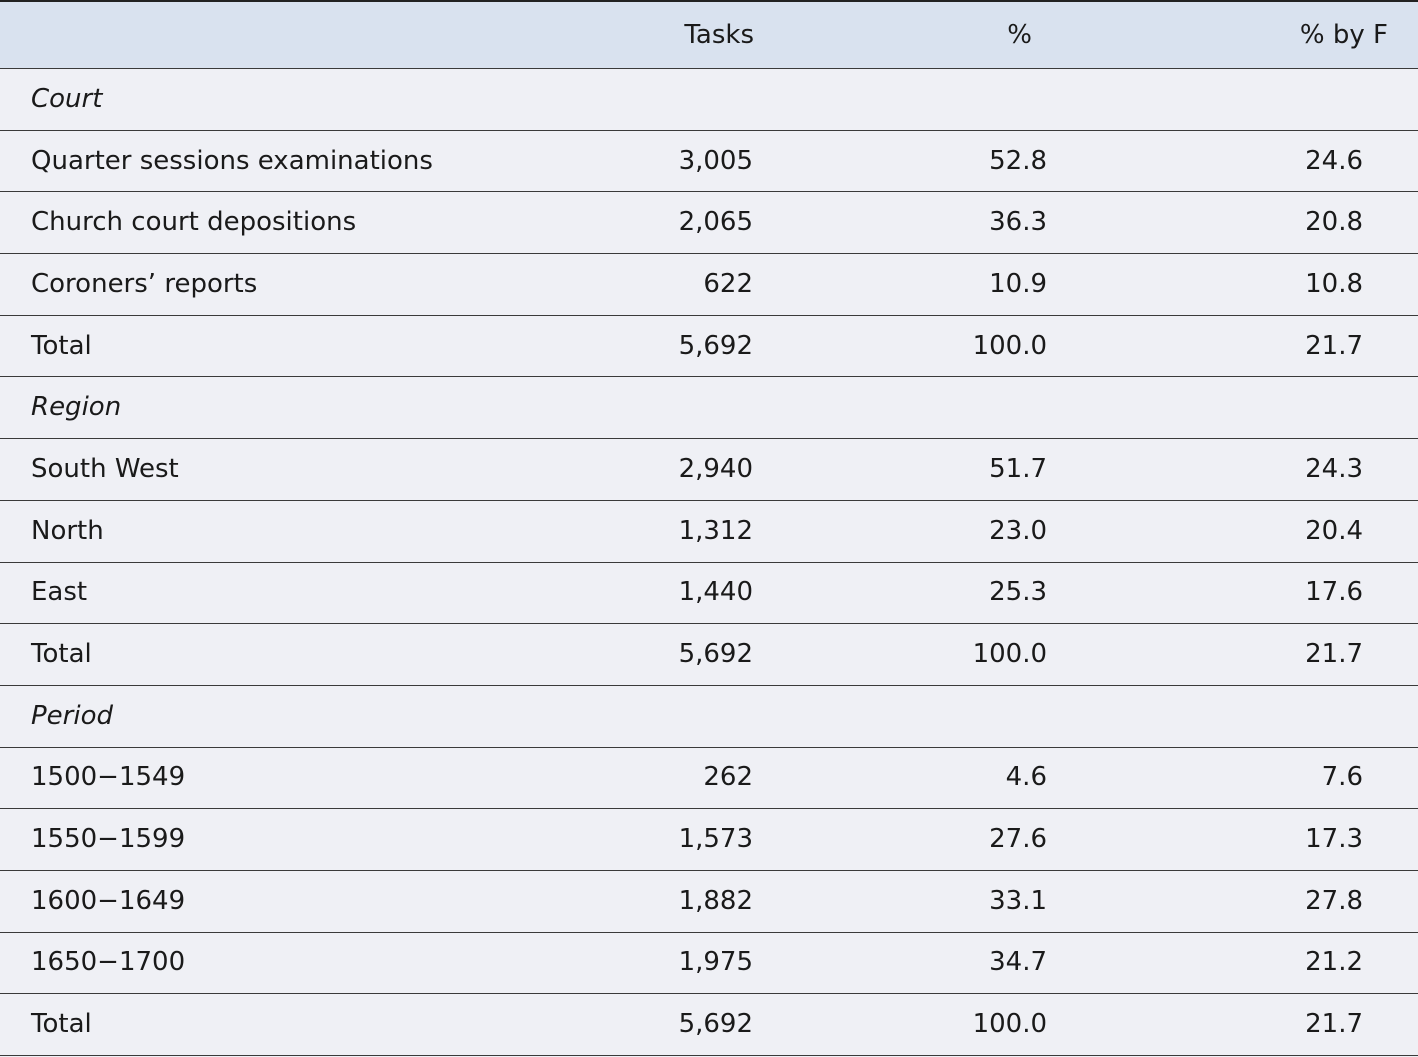 The width and height of the screenshot is (1418, 1057). I want to click on data-row: Coroners’ reports 622 10.9 10.8, so click(709, 284).